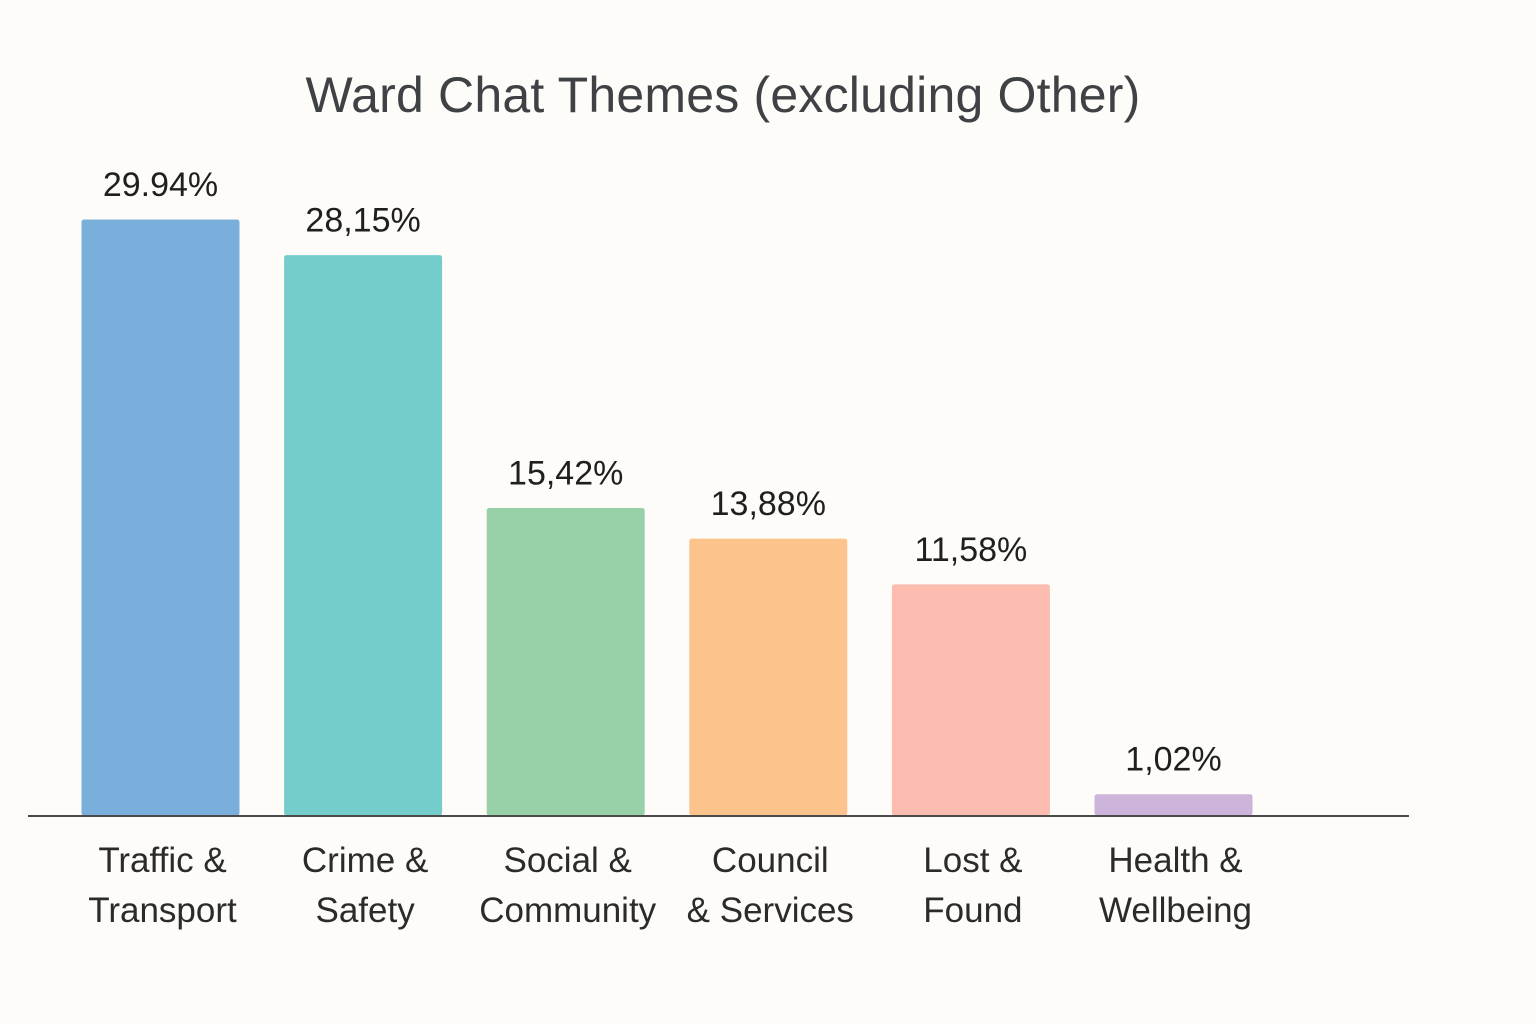 The width and height of the screenshot is (1536, 1024). Describe the element at coordinates (1173, 760) in the screenshot. I see `value-label-6: 1,02%` at that location.